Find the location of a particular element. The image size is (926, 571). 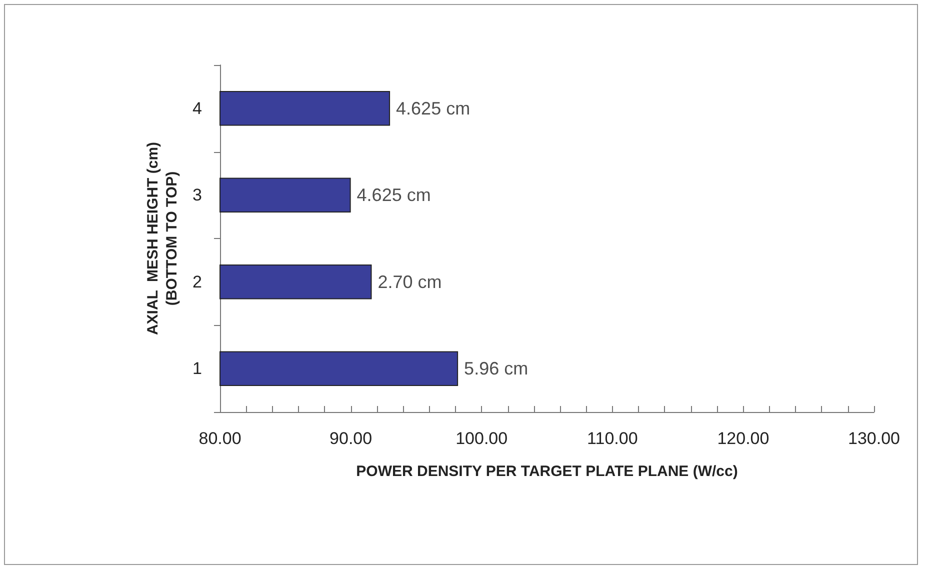

y-axis-title: AXIAL MESH HEIGHT (cm) (BOTTOM TO TOP) is located at coordinates (162, 239).